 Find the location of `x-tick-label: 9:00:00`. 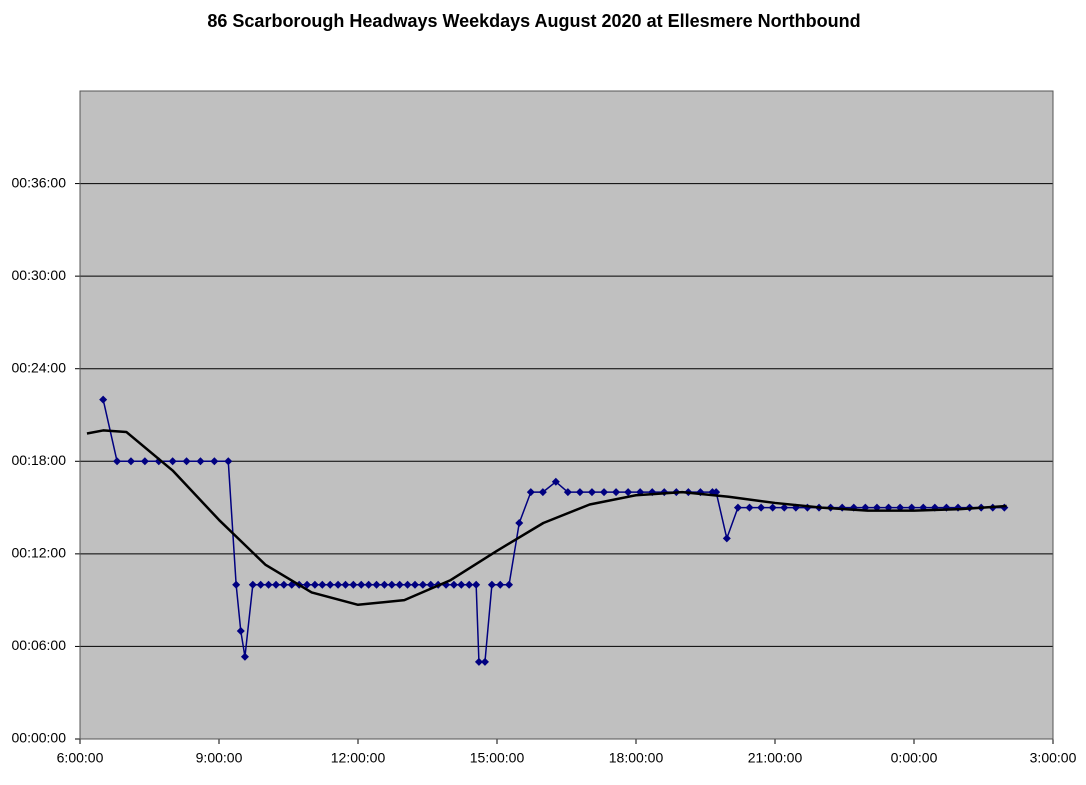

x-tick-label: 9:00:00 is located at coordinates (219, 758).